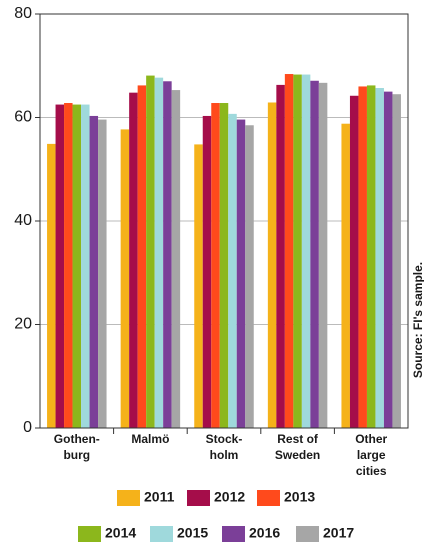  Describe the element at coordinates (338, 533) in the screenshot. I see `legend-label: 2017` at that location.